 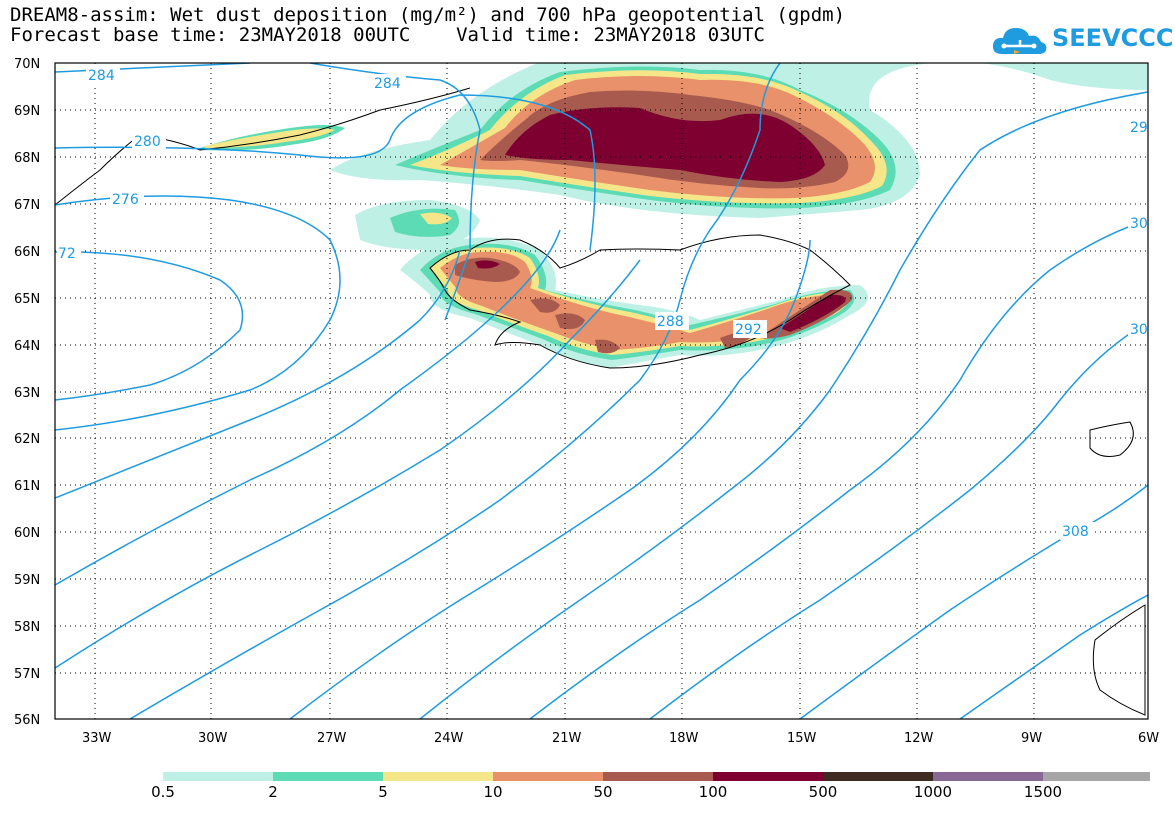 What do you see at coordinates (101, 76) in the screenshot?
I see `contour-label-284-a: 284` at bounding box center [101, 76].